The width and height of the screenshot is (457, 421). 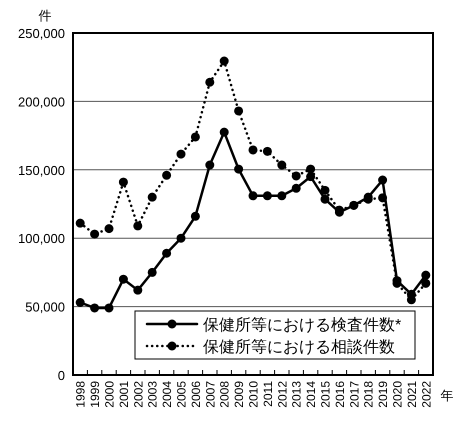 I want to click on x-tick-label: 2006, so click(x=195, y=394).